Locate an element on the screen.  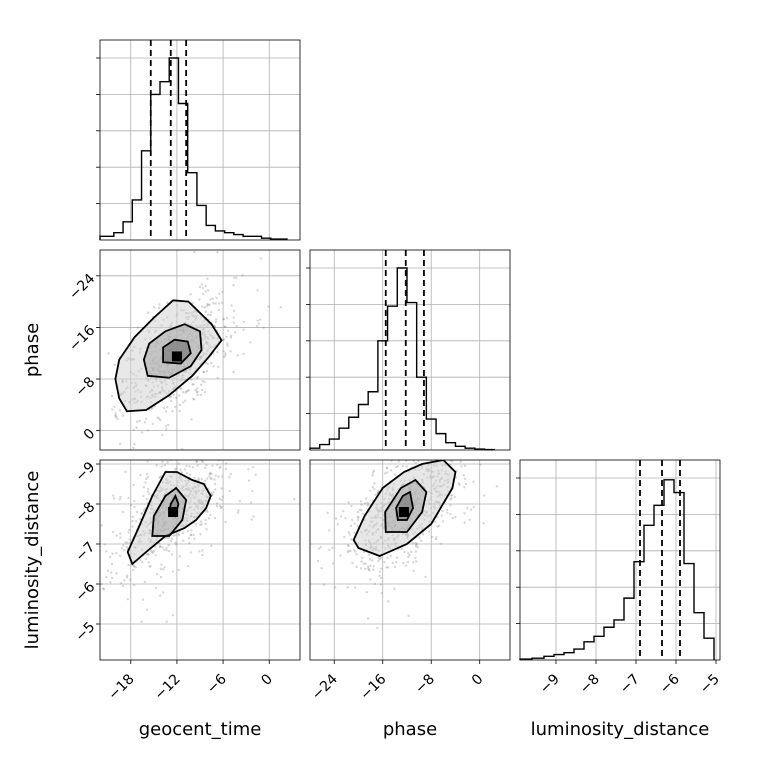
left-phase-ytick-label-3: −24 is located at coordinates (82, 287).